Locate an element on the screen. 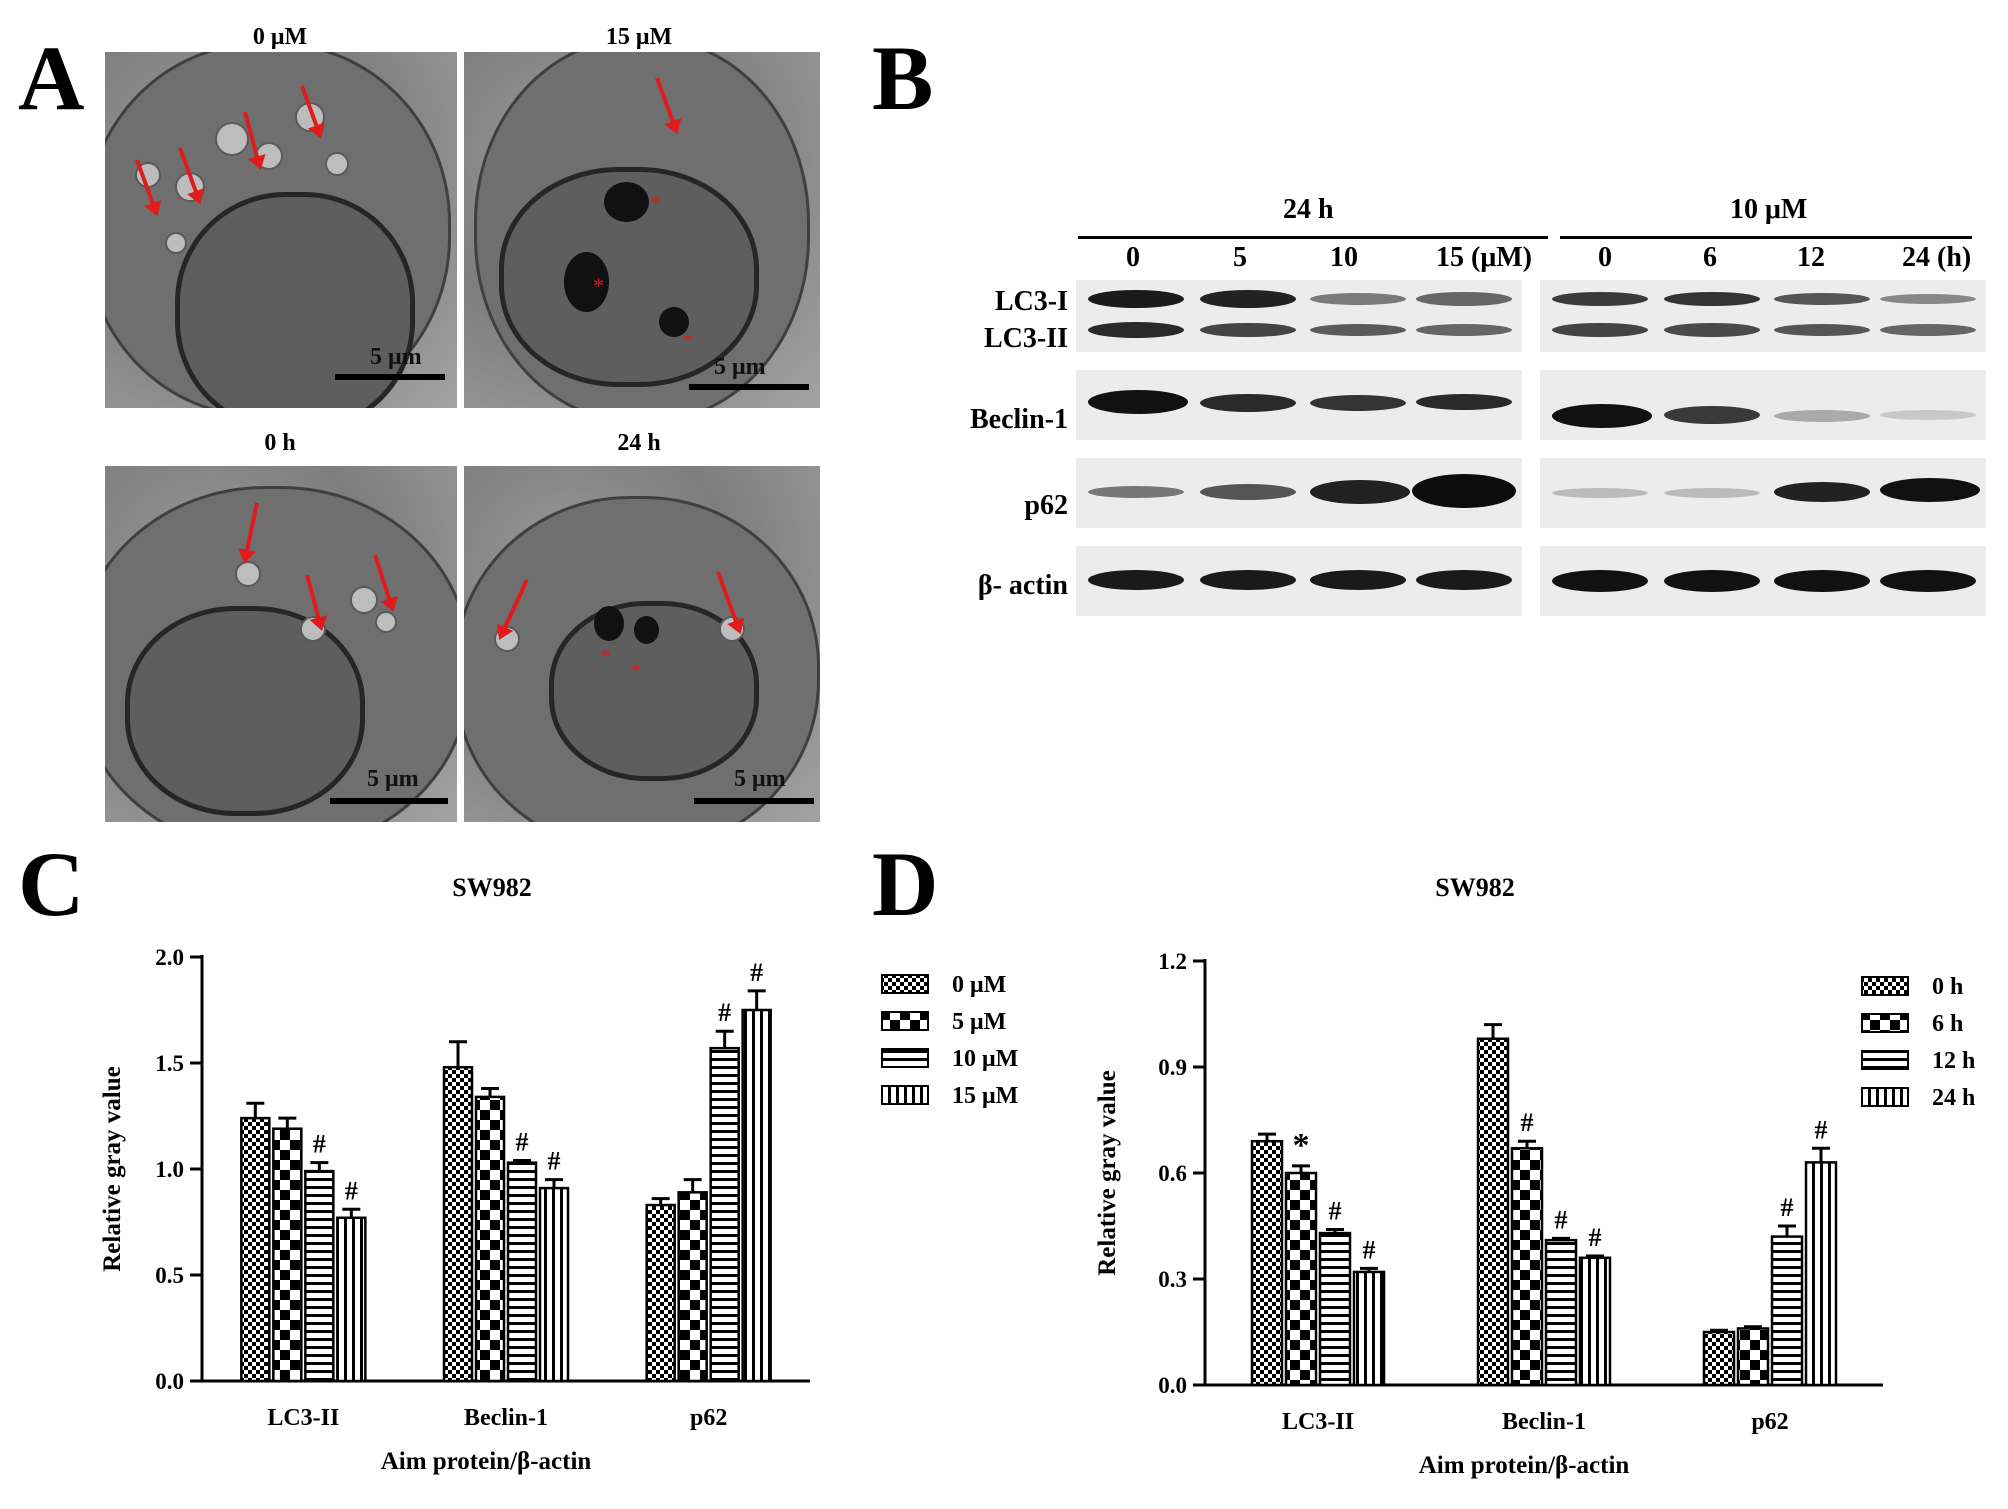 This screenshot has height=1509, width=2008. panel-letter-b: B is located at coordinates (903, 78).